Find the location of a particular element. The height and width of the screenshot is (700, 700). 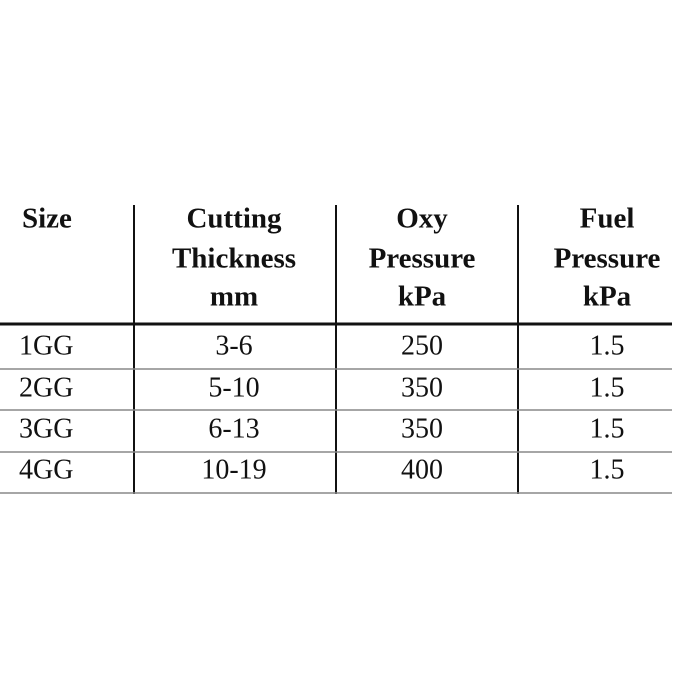

cell-text: 3-6 is located at coordinates (233, 345).